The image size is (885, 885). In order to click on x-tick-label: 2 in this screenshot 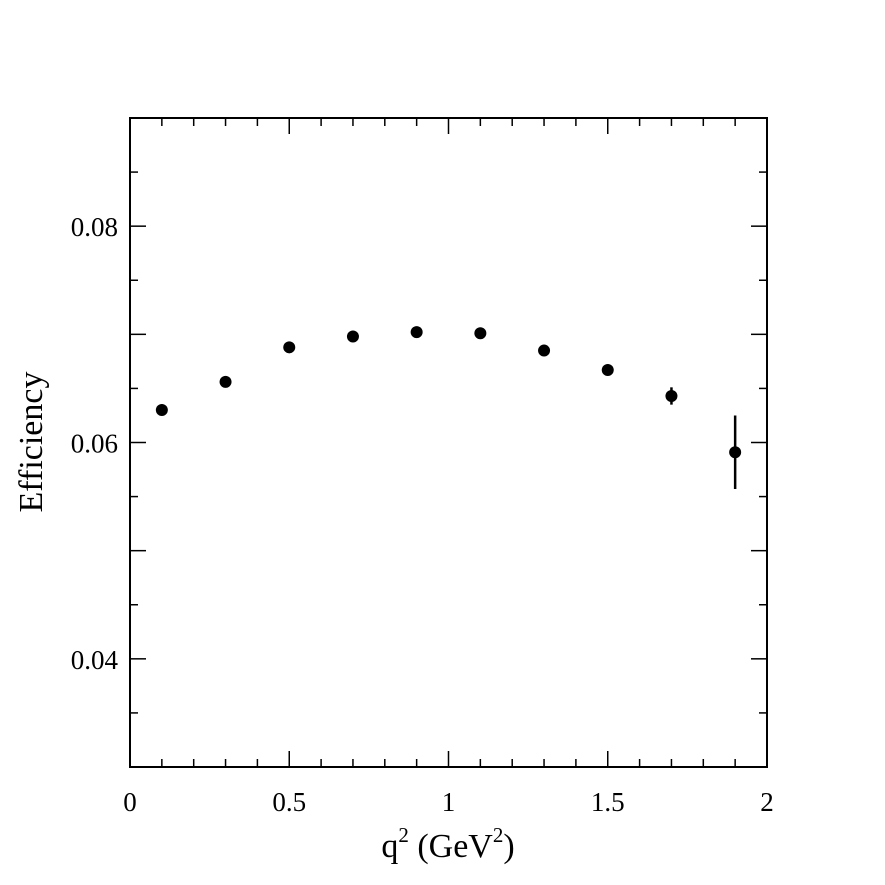, I will do `click(767, 802)`.